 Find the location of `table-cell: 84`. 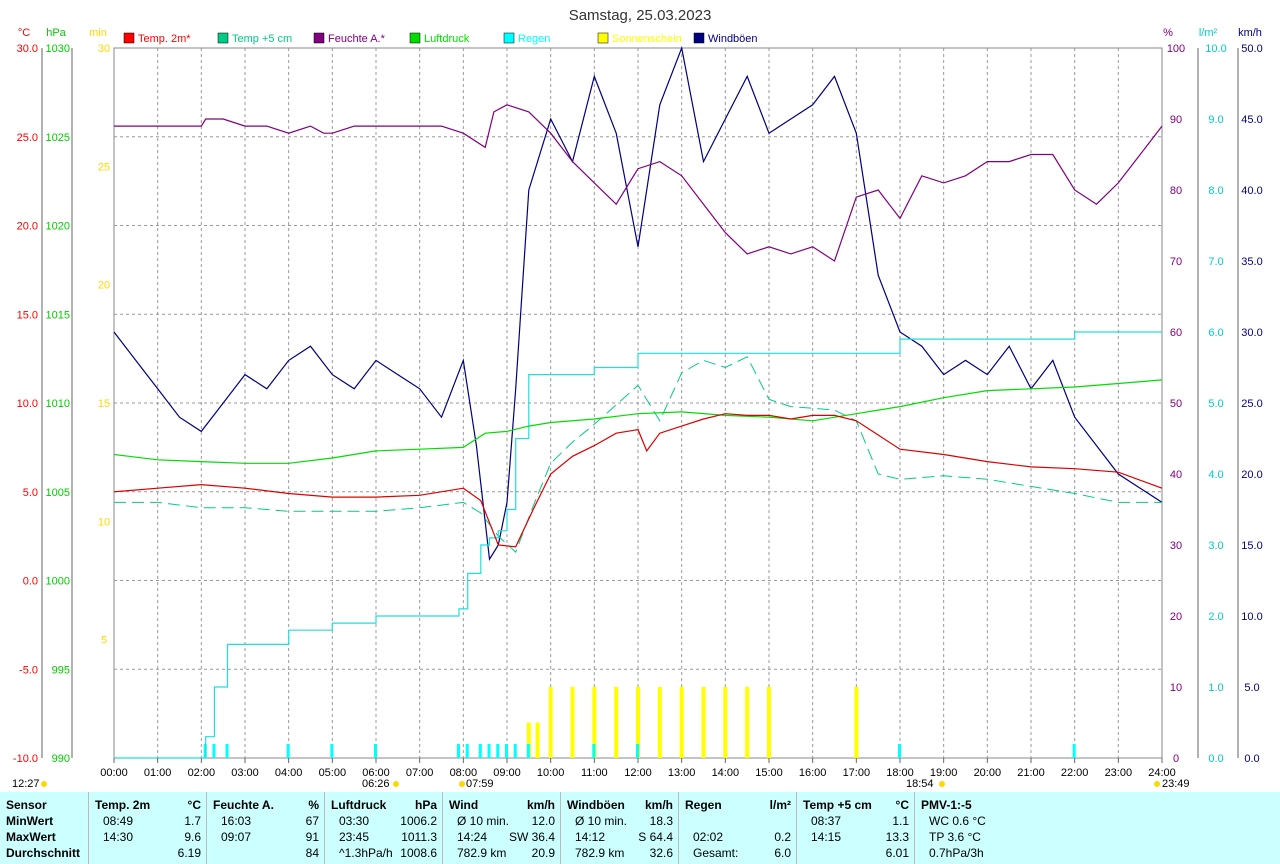

table-cell: 84 is located at coordinates (266, 853).